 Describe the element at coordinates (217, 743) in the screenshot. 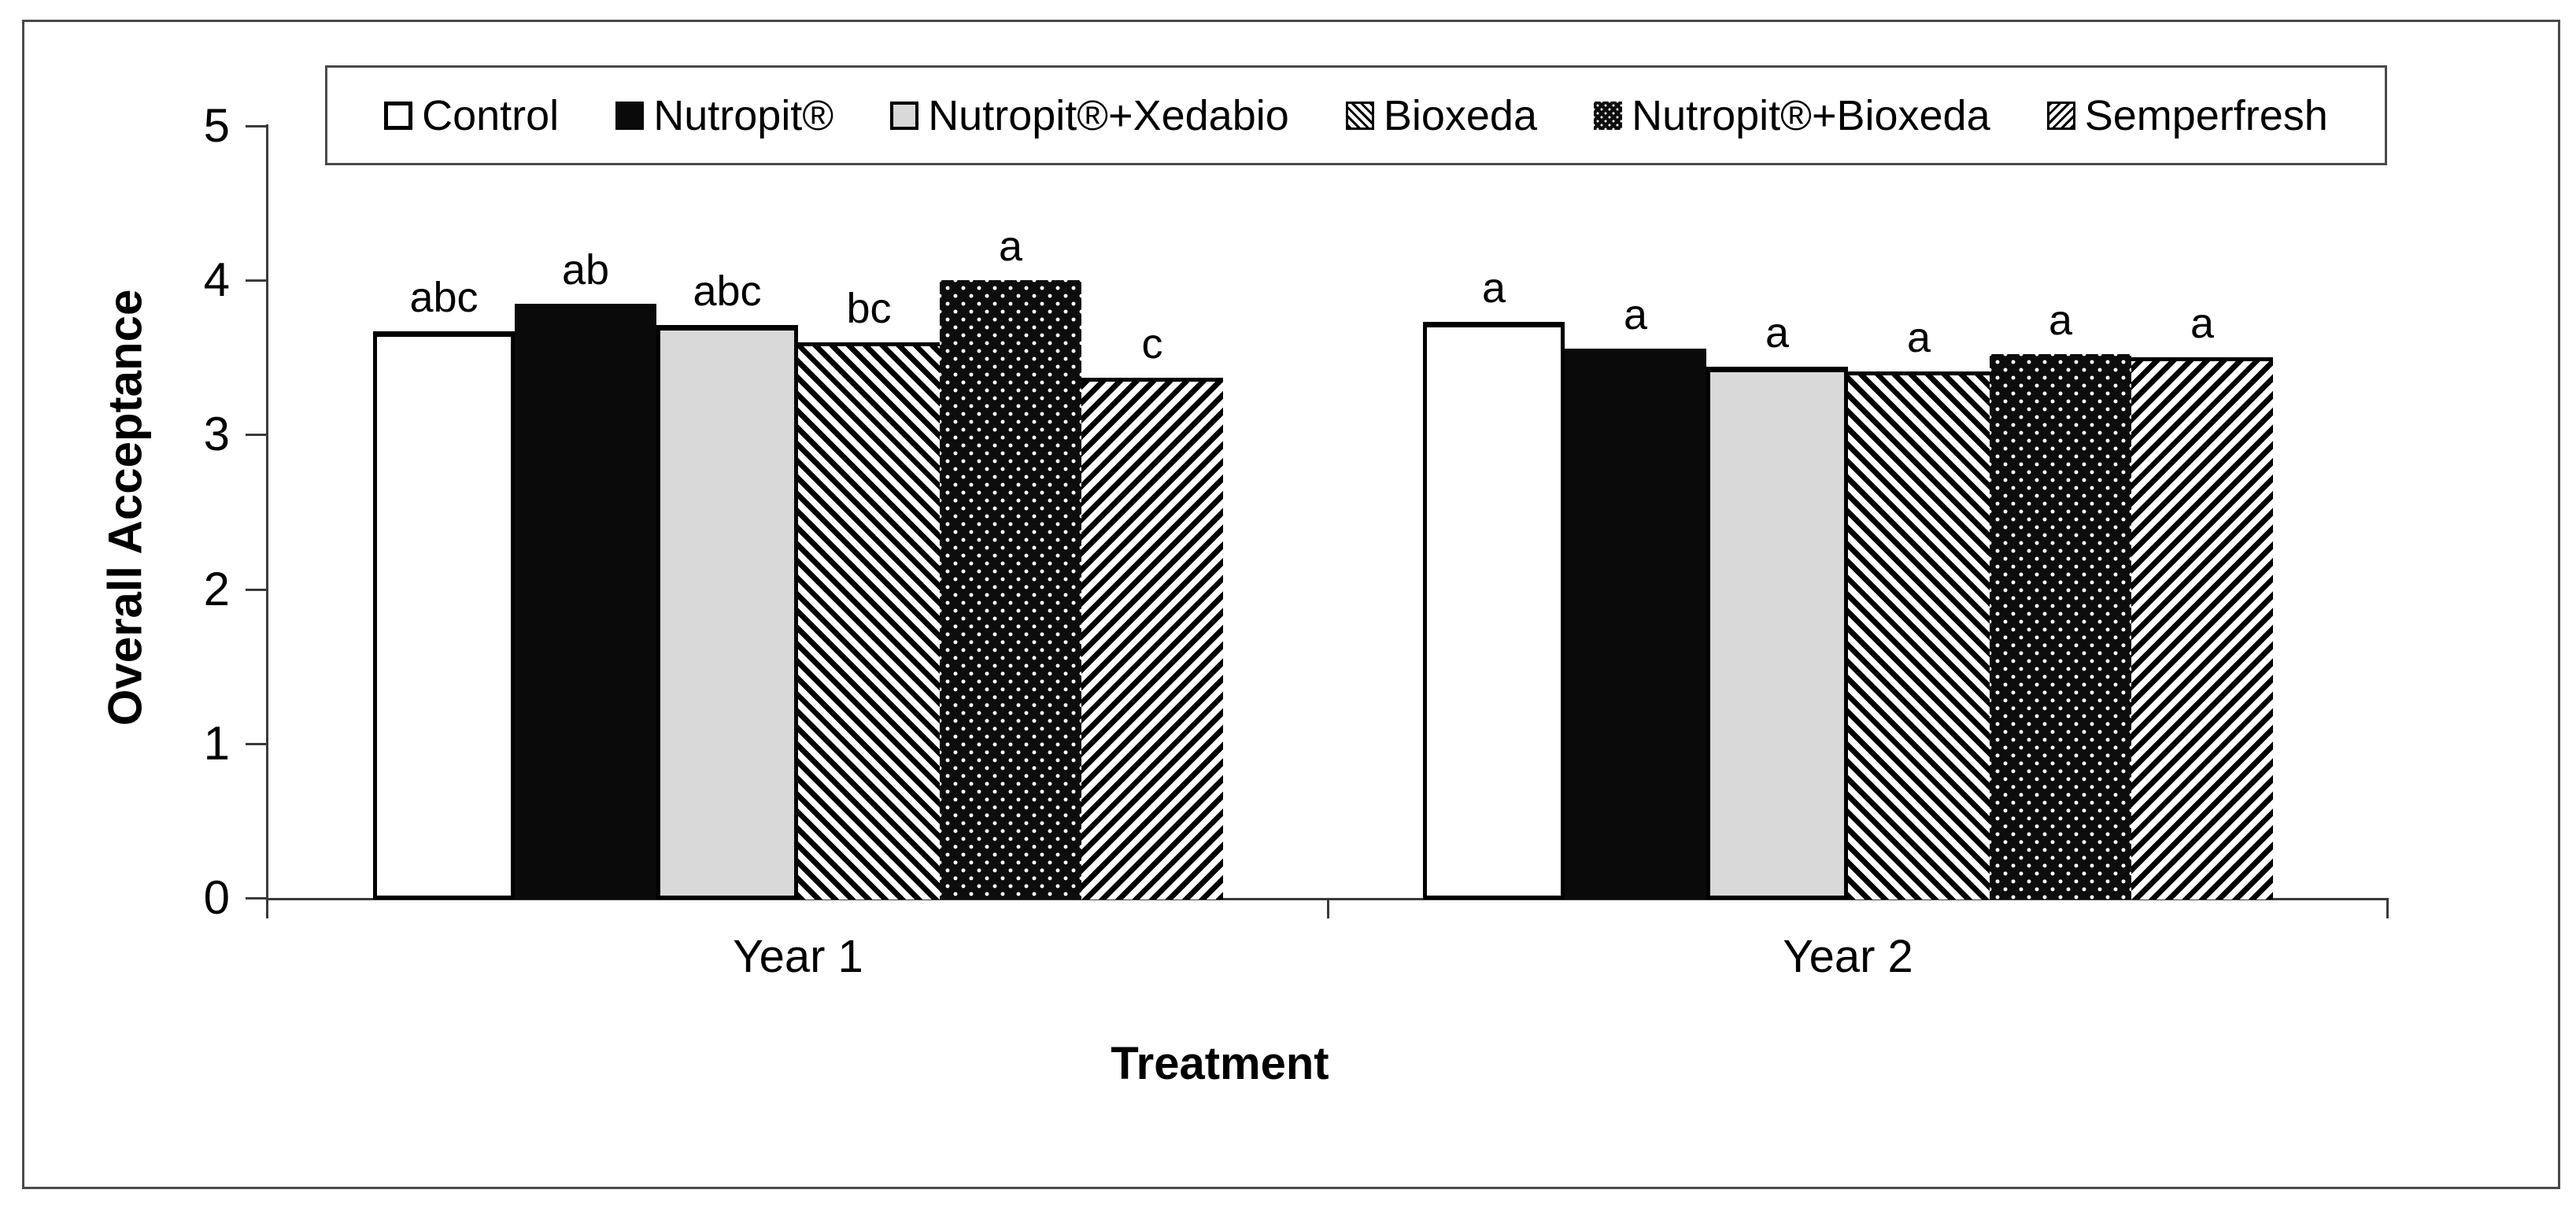

I see `y-tick-label: 1` at that location.